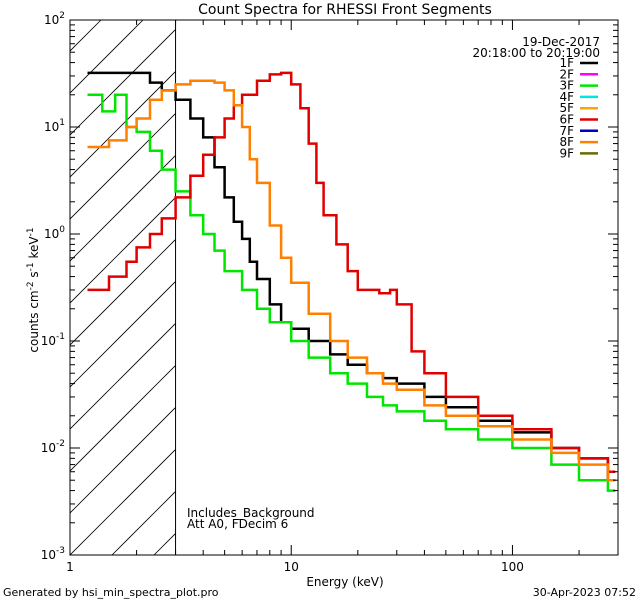  What do you see at coordinates (54, 126) in the screenshot?
I see `y-tick-label: 10¹` at bounding box center [54, 126].